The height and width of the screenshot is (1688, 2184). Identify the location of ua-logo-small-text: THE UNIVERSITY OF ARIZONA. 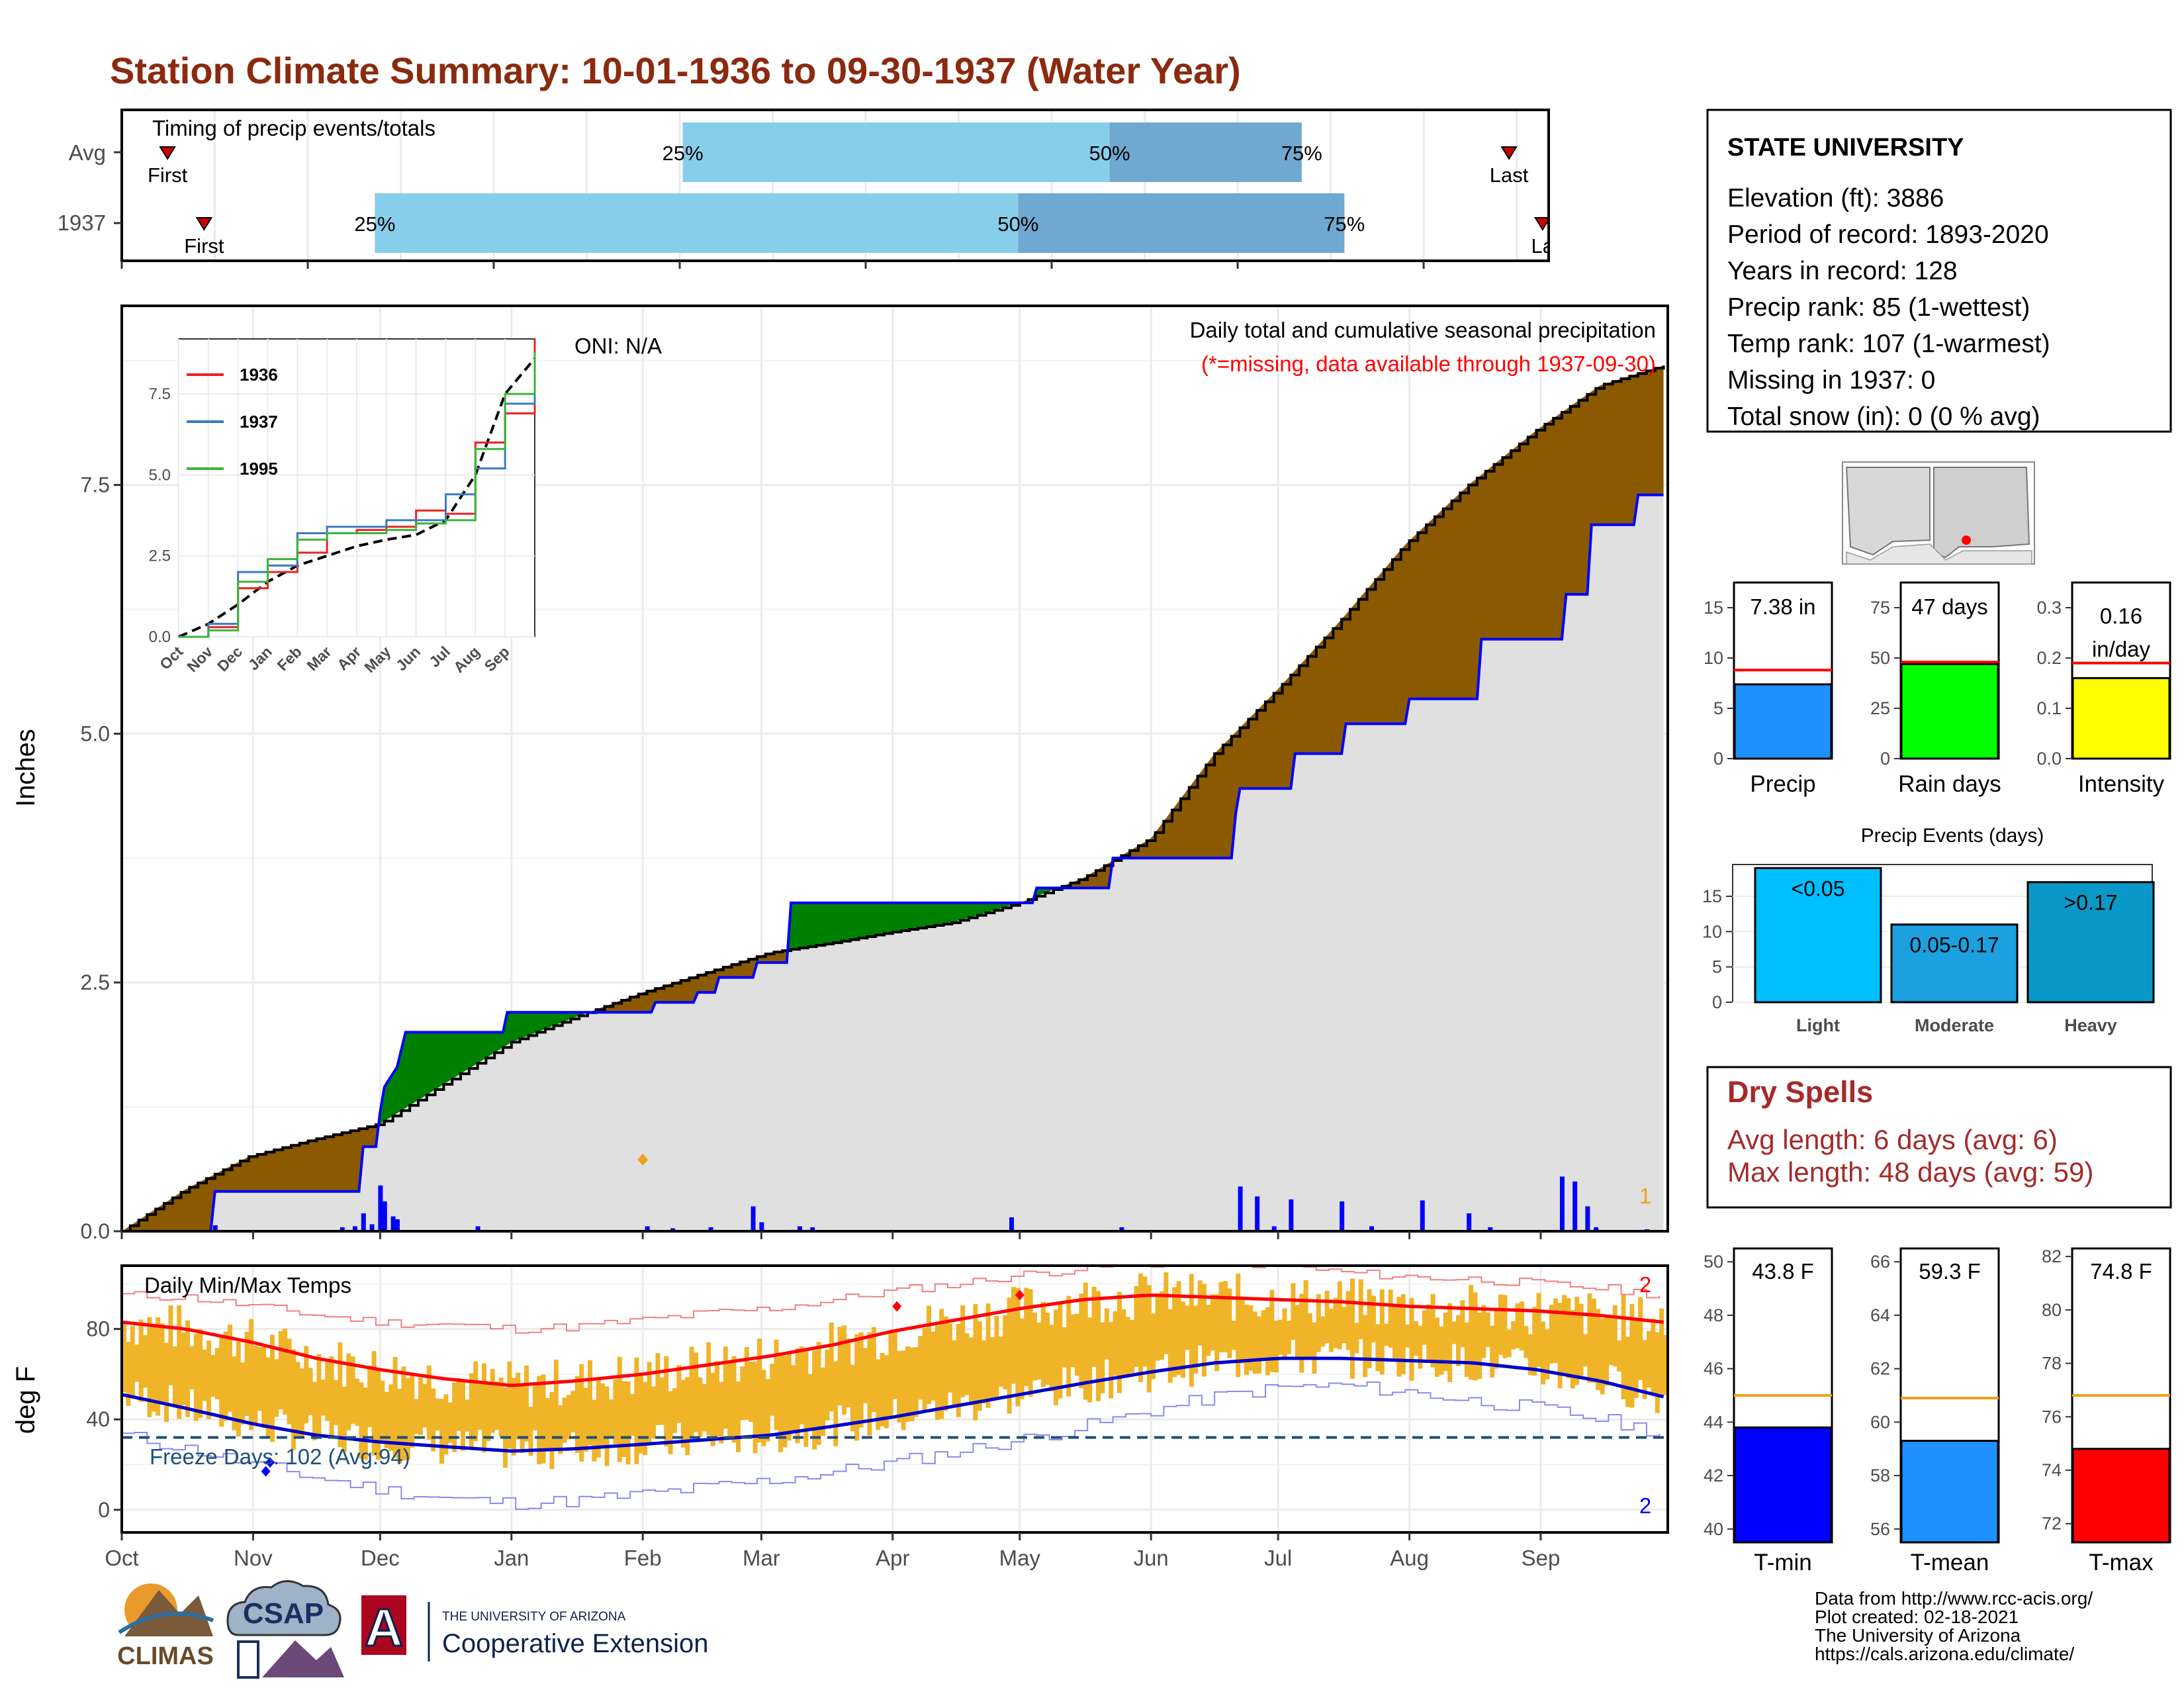
(534, 1617).